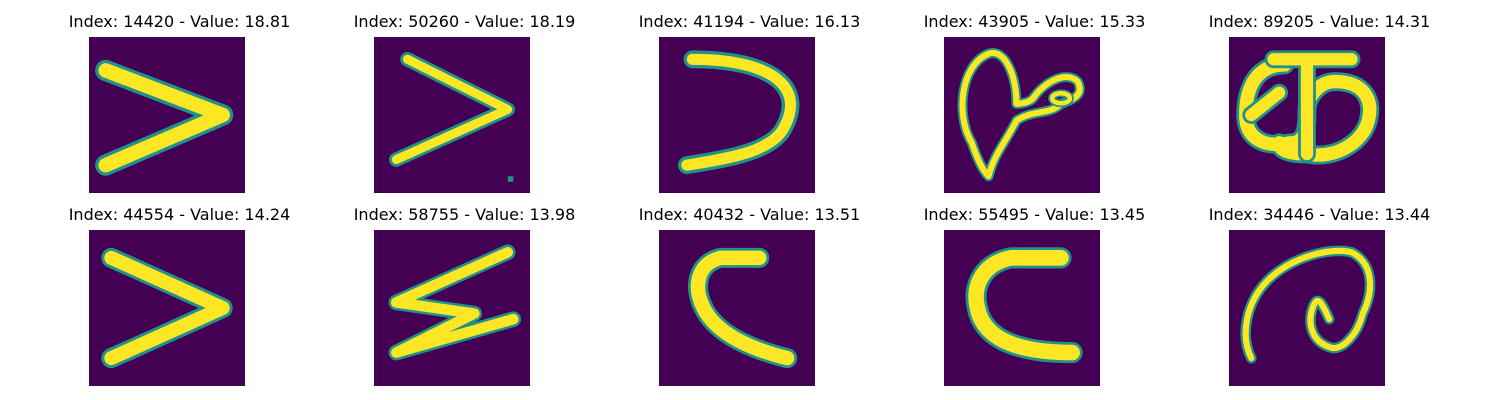 This screenshot has height=400, width=1500. I want to click on digit-image-curved-greater-than, so click(737, 115).